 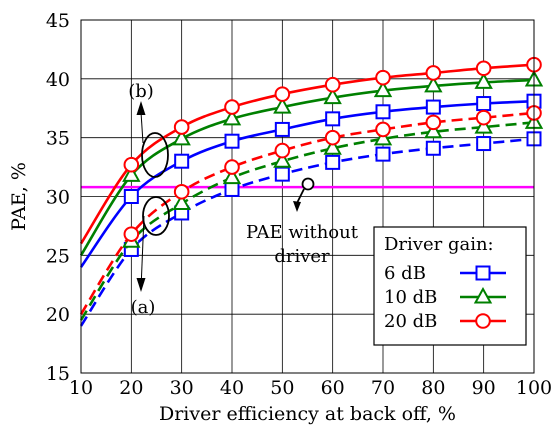 I want to click on ref-label-line1: PAE without, so click(x=302, y=232).